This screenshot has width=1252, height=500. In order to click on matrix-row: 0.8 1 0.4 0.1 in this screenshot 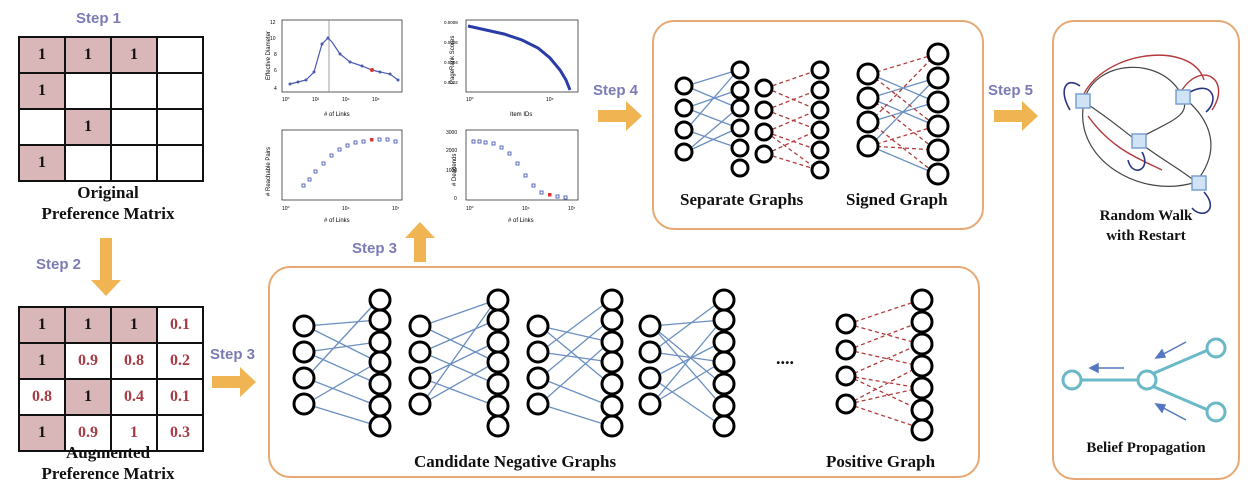, I will do `click(111, 397)`.